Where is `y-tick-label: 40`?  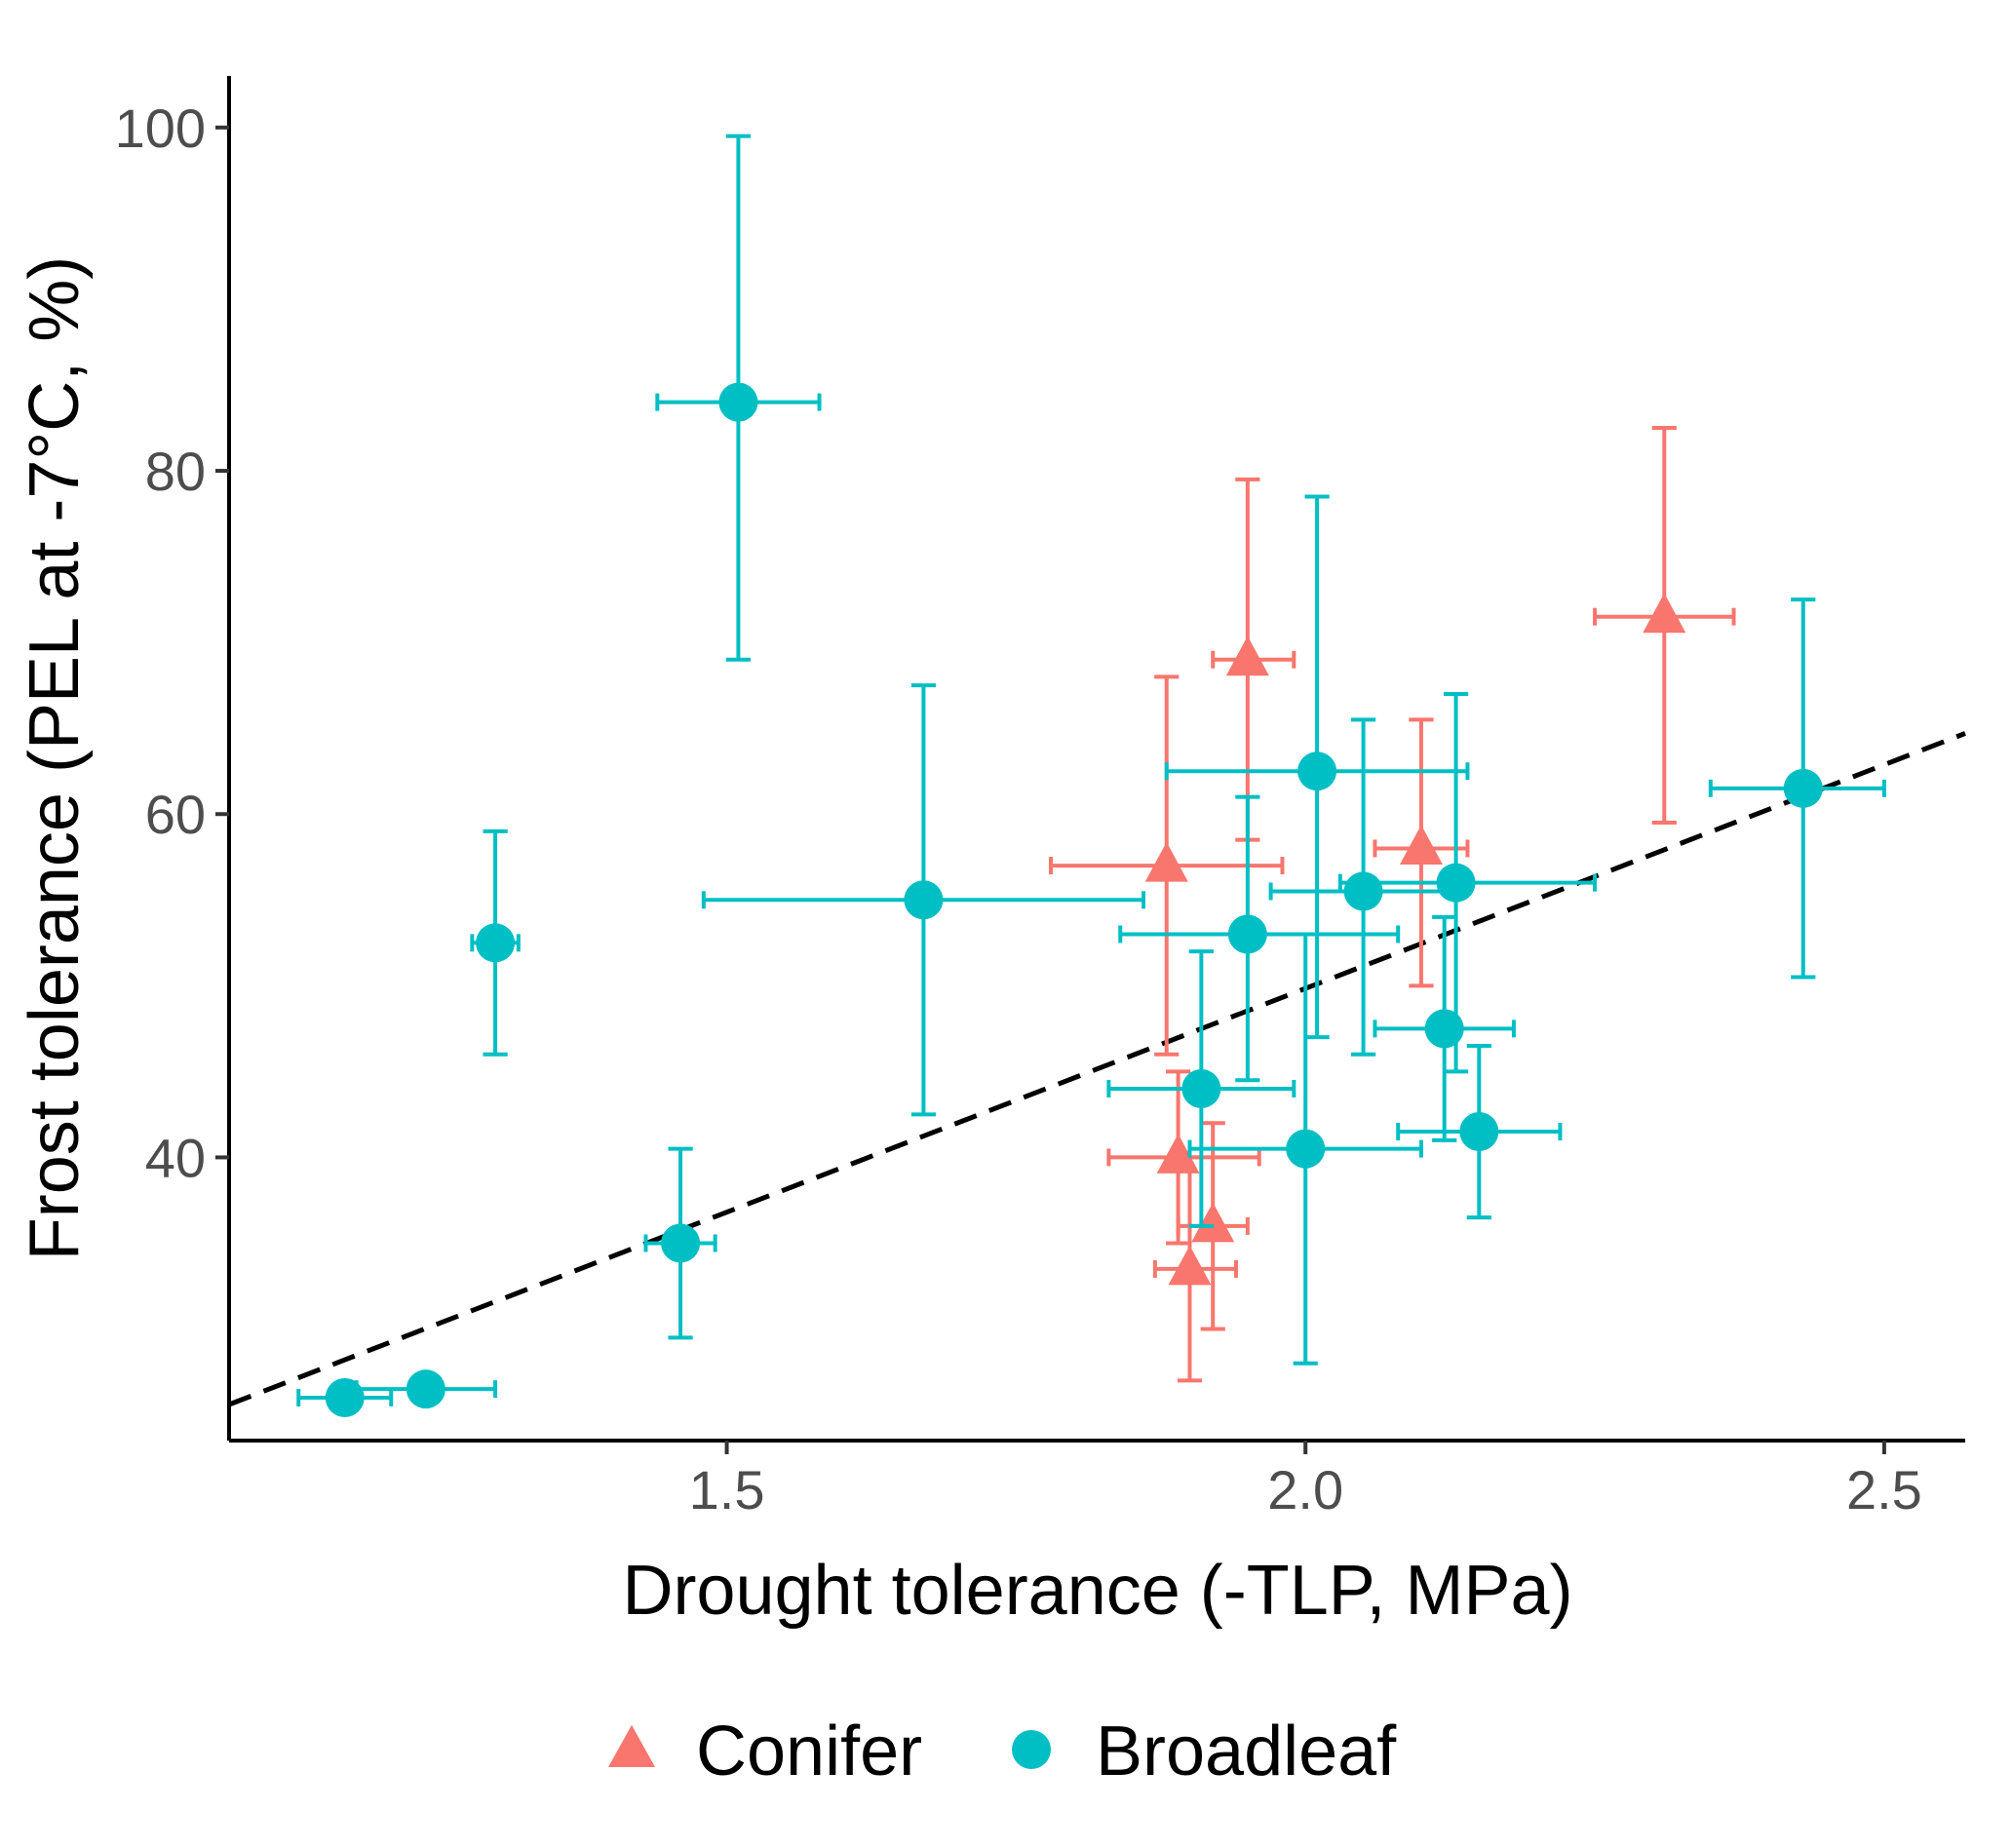
y-tick-label: 40 is located at coordinates (175, 1157).